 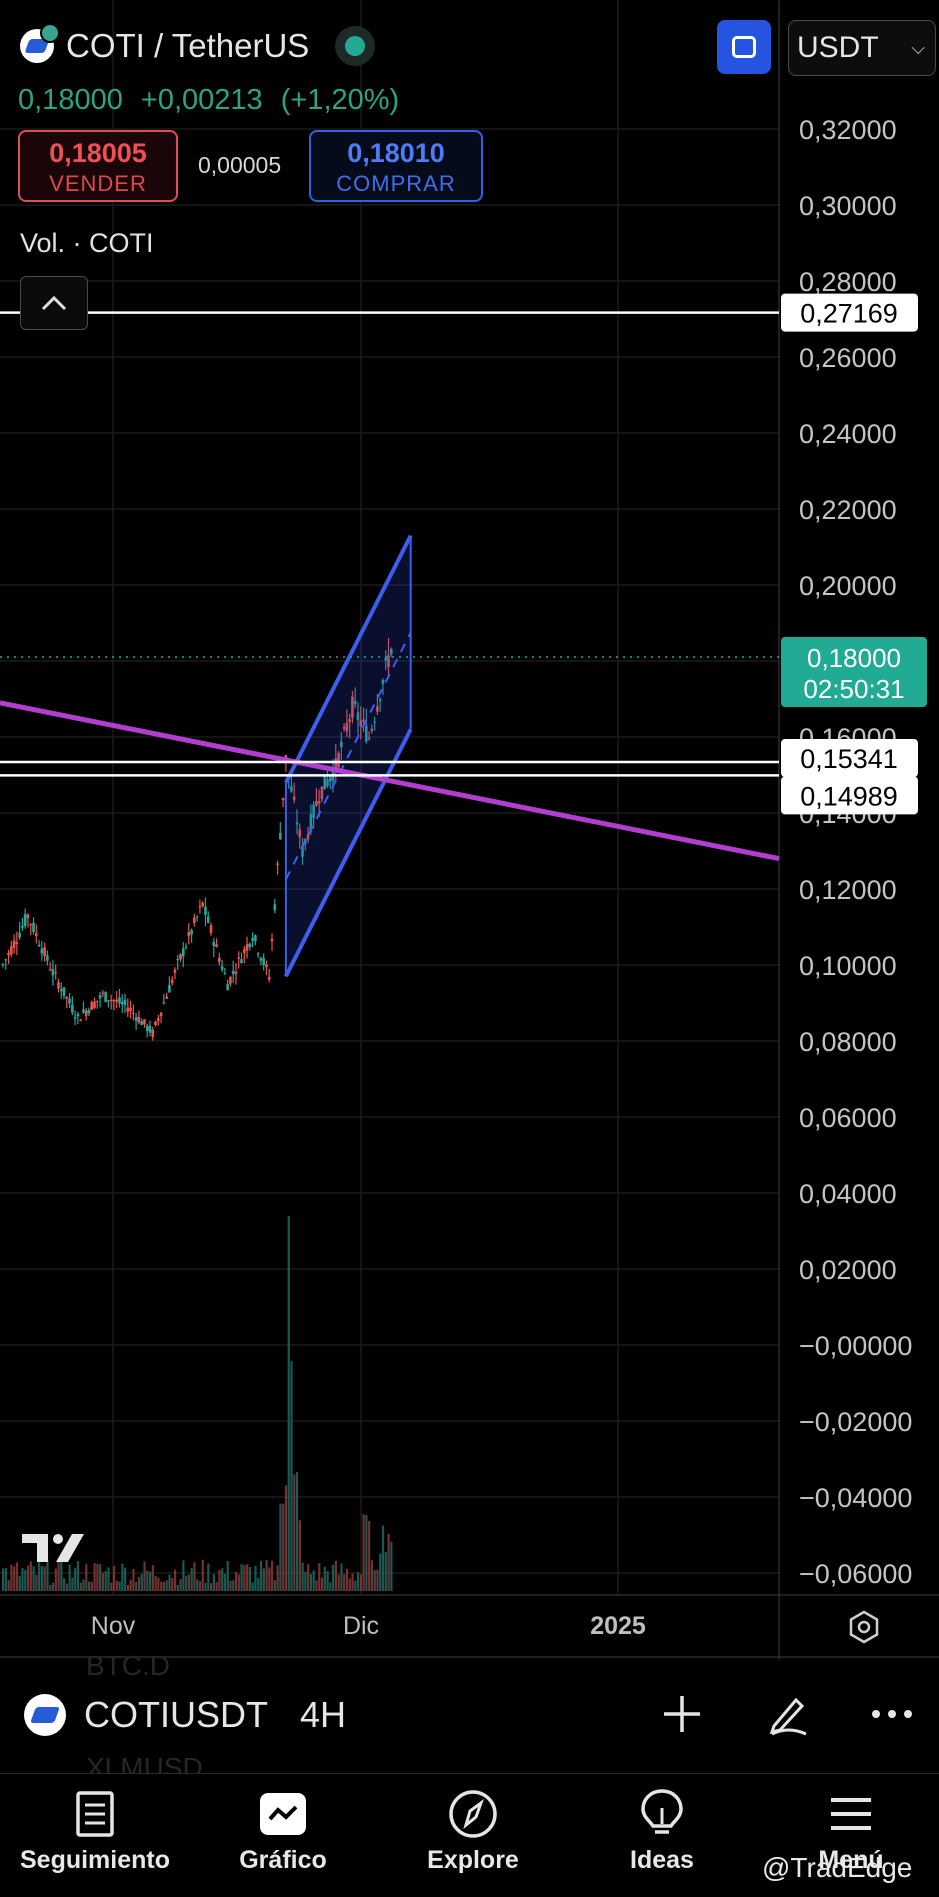 What do you see at coordinates (396, 183) in the screenshot?
I see `buy-label: COMPRAR` at bounding box center [396, 183].